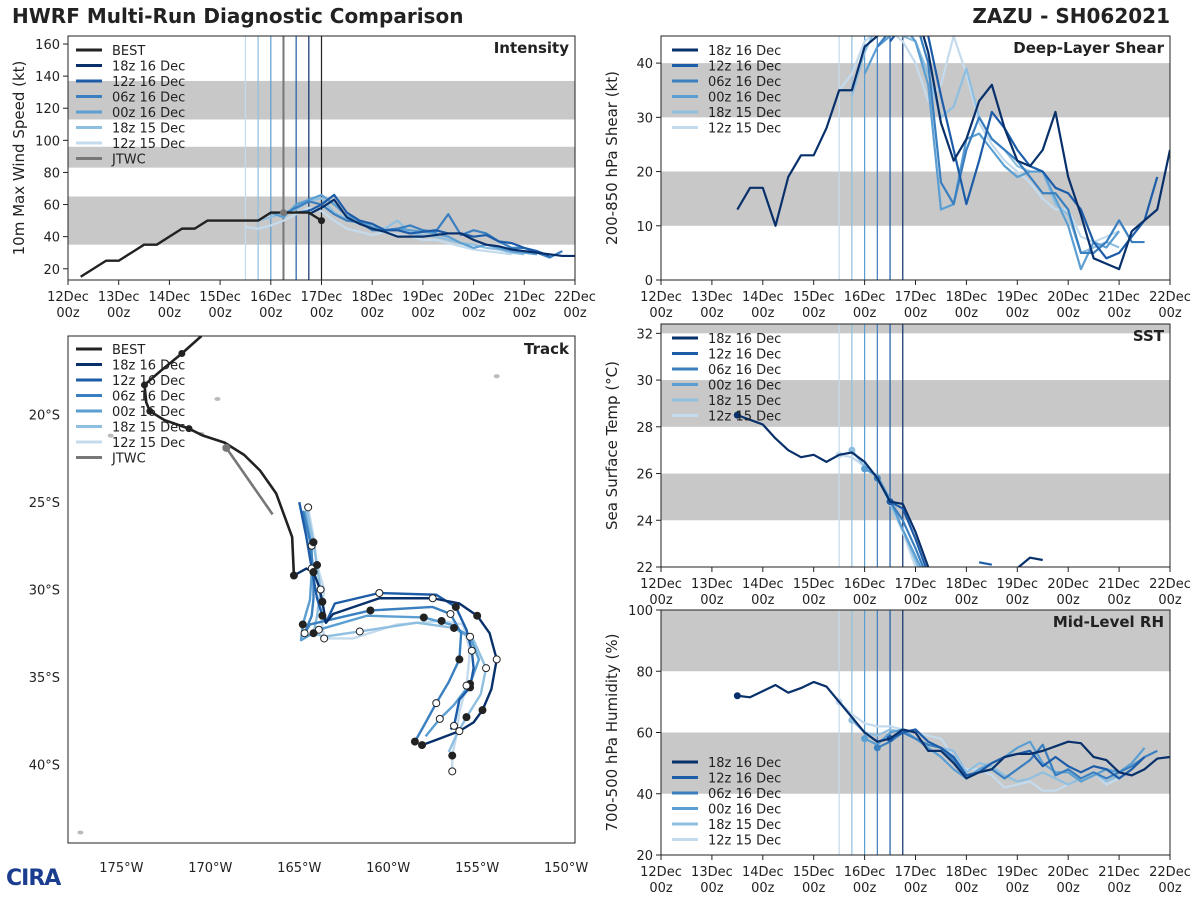 This screenshot has width=1200, height=900. Describe the element at coordinates (388, 868) in the screenshot. I see `lon-label: 160°W` at that location.